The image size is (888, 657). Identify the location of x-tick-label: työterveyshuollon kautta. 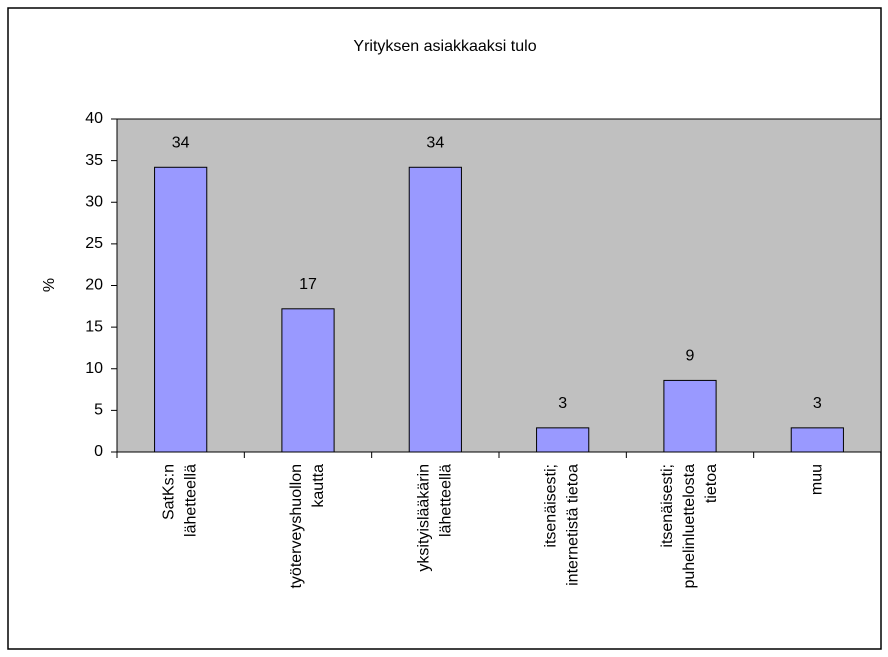
(307, 526).